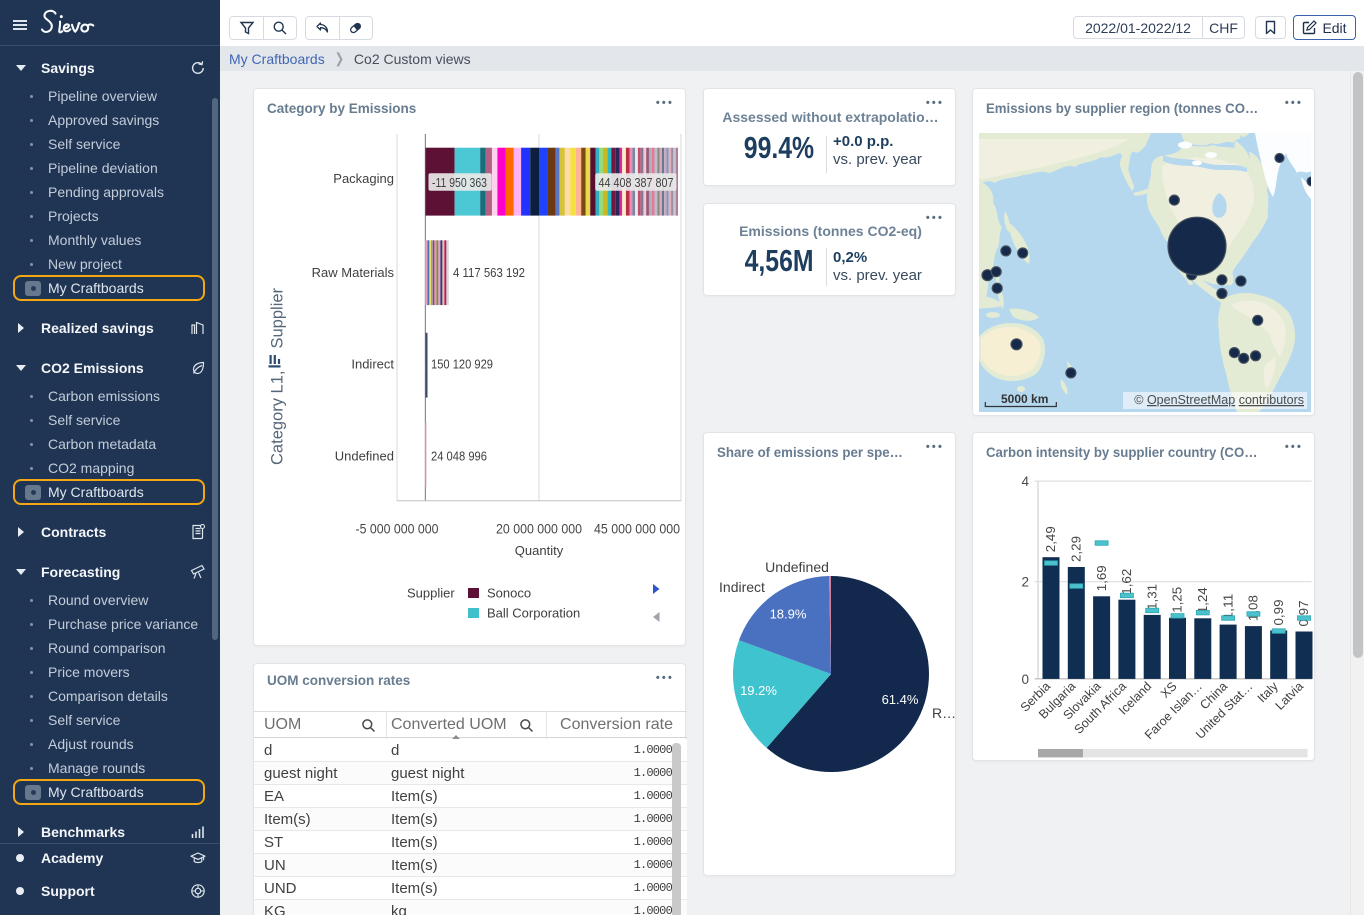 This screenshot has height=915, width=1364. I want to click on svg-text: -5 000 000 000, so click(397, 529).